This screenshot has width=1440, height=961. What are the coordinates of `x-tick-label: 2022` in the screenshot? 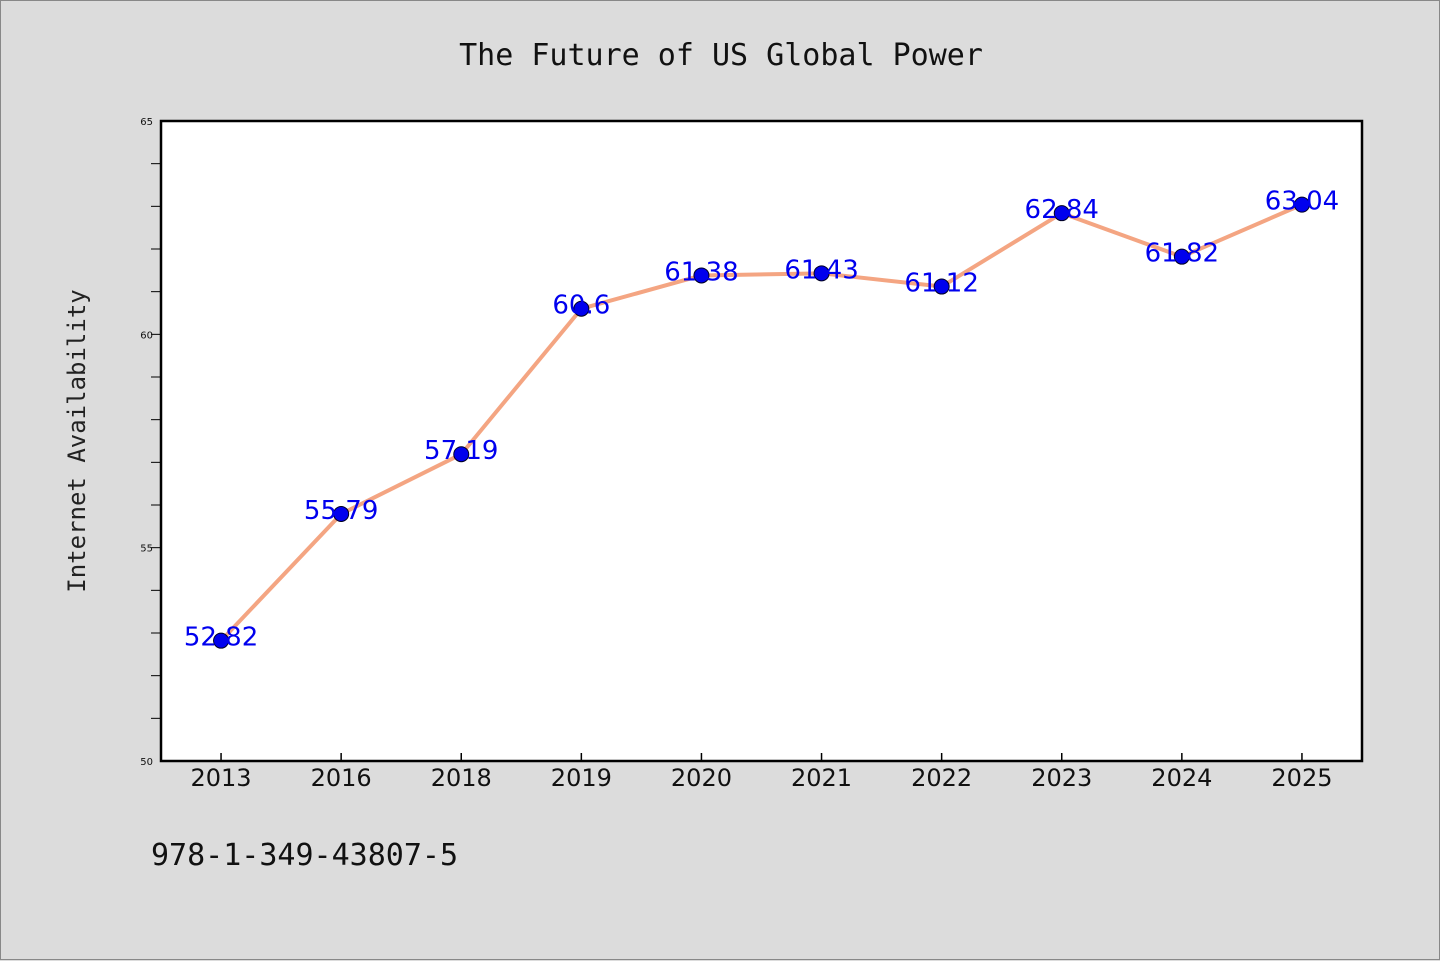 It's located at (941, 778).